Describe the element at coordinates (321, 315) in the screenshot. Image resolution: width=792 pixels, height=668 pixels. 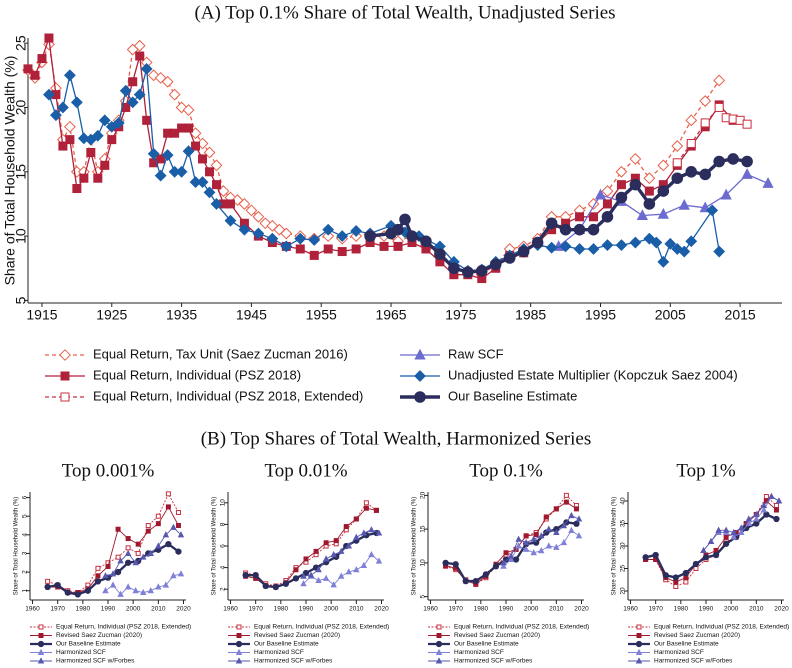
I see `x-tick-label: 1955` at that location.